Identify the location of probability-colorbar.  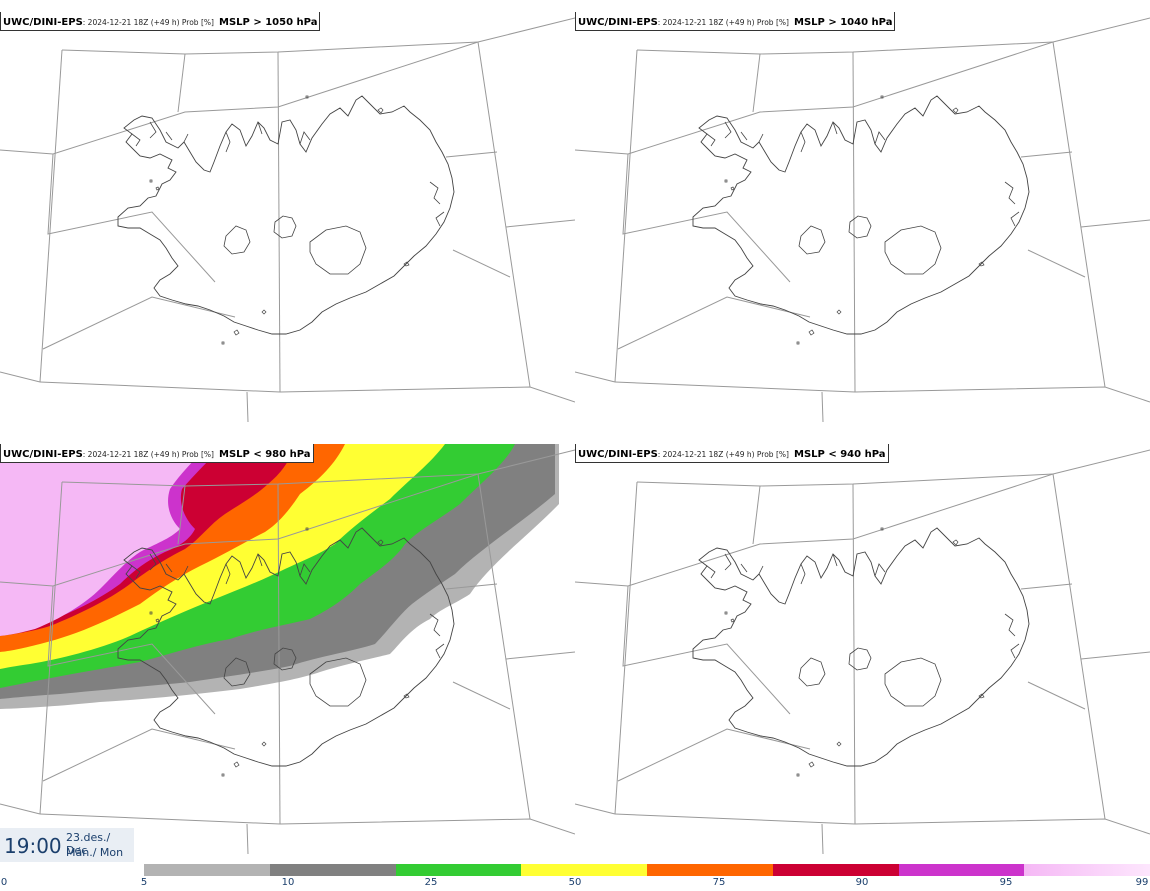
(647, 870).